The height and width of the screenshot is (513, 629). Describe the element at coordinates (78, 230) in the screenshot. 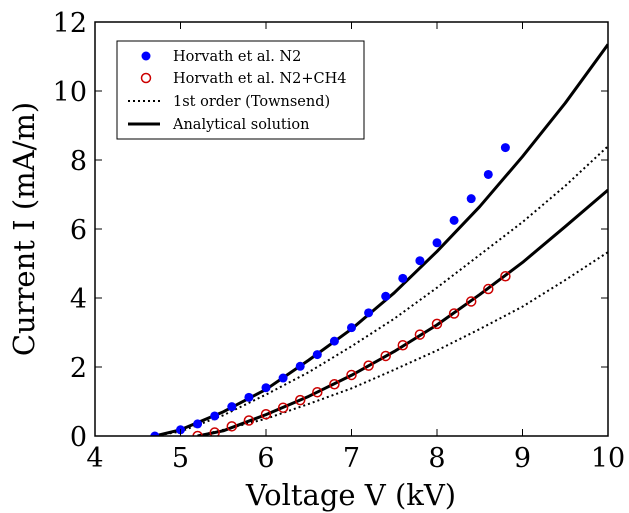

I see `y-tick-label: 6` at that location.